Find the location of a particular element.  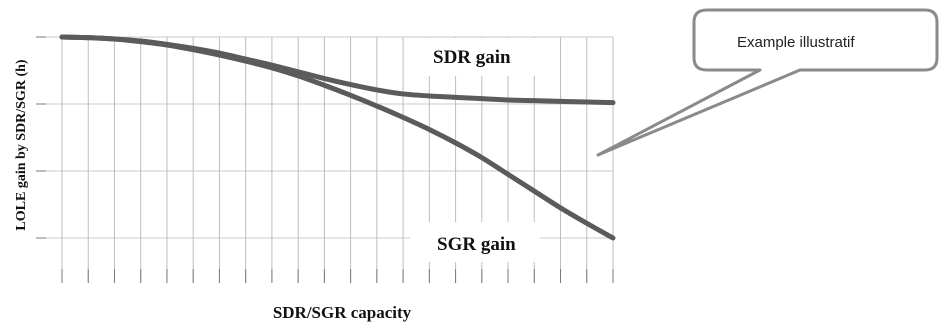

annotation-text: Example illustratif is located at coordinates (796, 42).